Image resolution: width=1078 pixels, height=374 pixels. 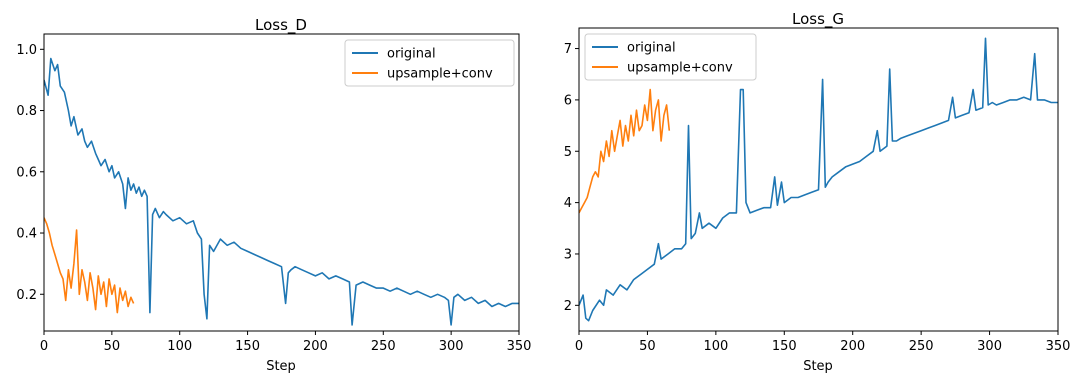 What do you see at coordinates (568, 203) in the screenshot?
I see `y-tick-label: 4` at bounding box center [568, 203].